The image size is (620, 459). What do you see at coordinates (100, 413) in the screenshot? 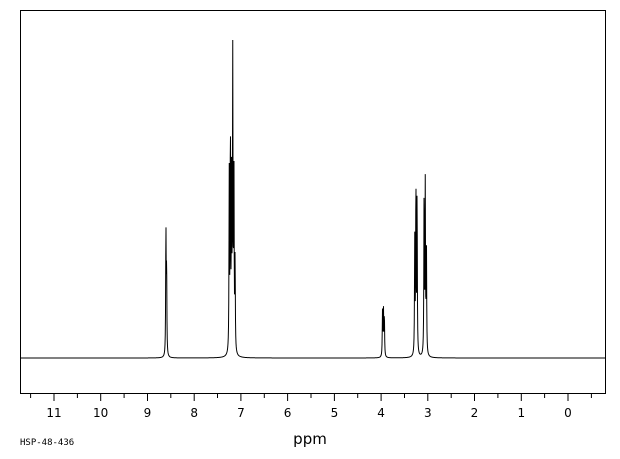
I see `tick-label: 10` at bounding box center [100, 413].